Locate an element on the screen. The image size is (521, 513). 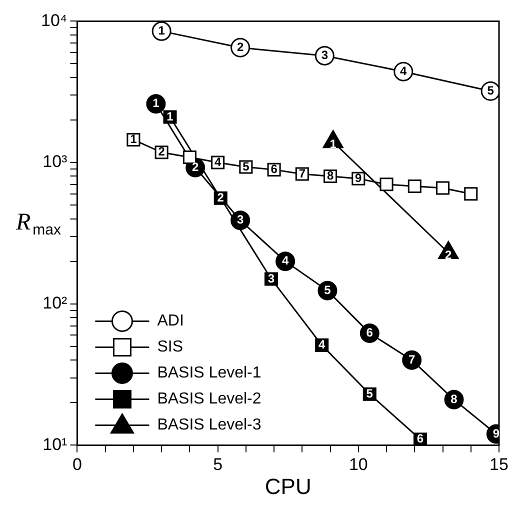
x-tick-label: 10 is located at coordinates (358, 464).